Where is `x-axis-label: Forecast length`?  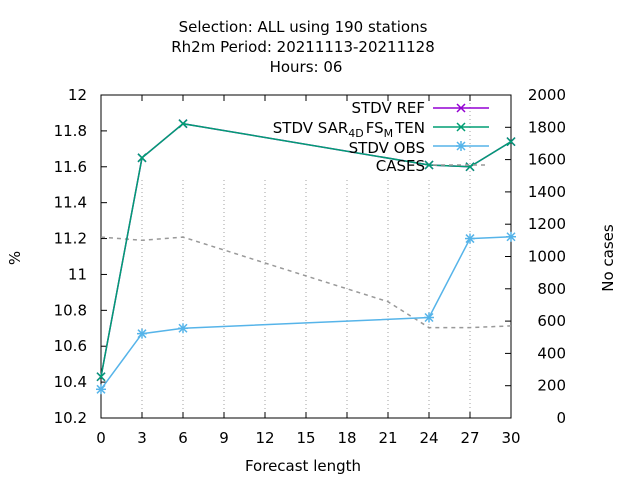
x-axis-label: Forecast length is located at coordinates (303, 466).